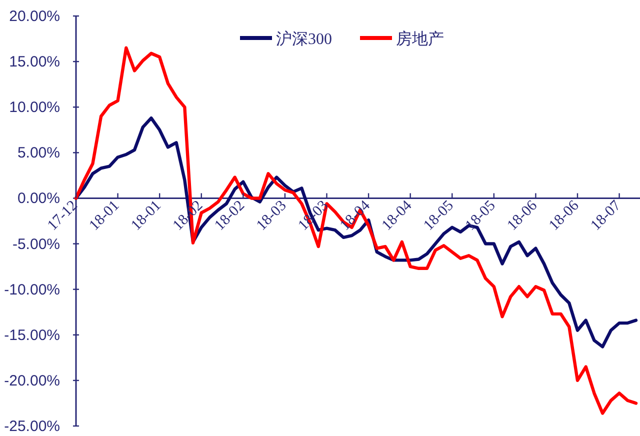  I want to click on y-tick-label: 15.00%, so click(34, 62).